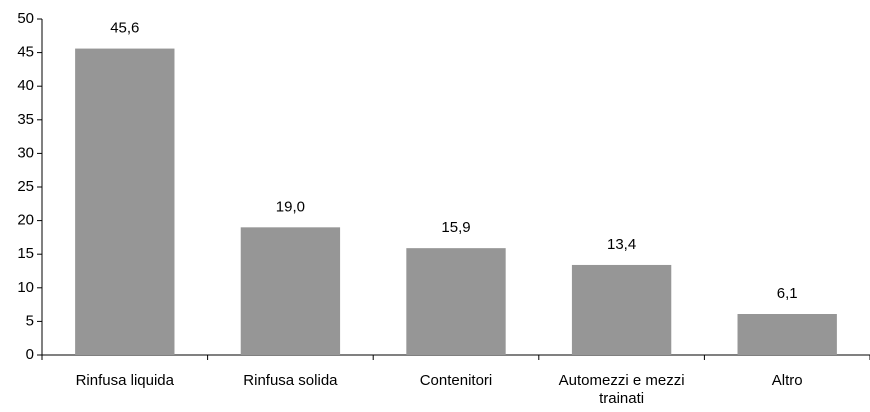  Describe the element at coordinates (124, 28) in the screenshot. I see `value-label: 45,6` at that location.